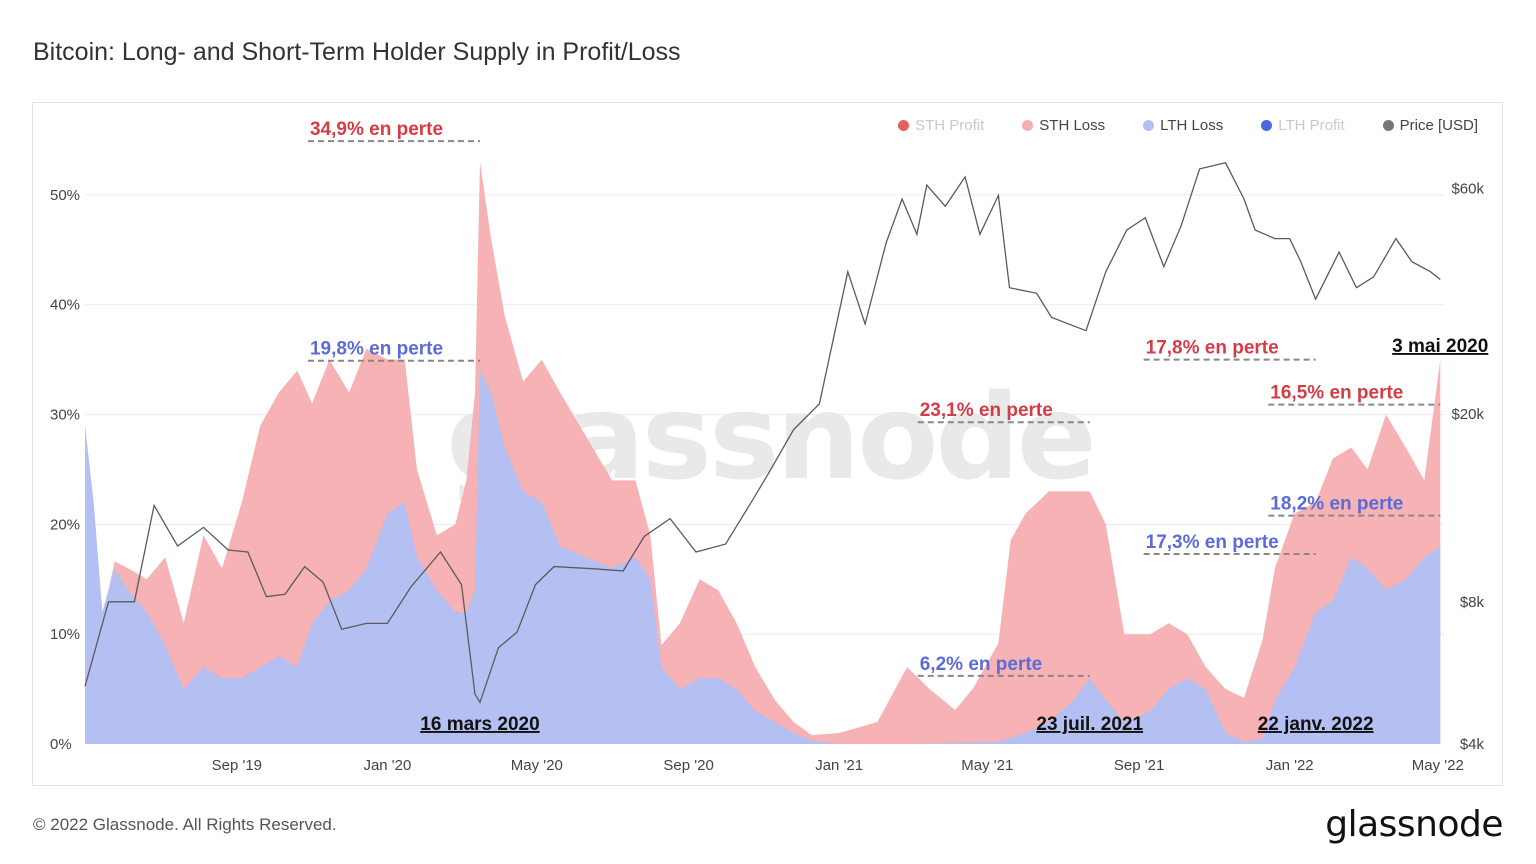 The image size is (1536, 864). I want to click on annotation-label: 19,8% en perte, so click(376, 349).